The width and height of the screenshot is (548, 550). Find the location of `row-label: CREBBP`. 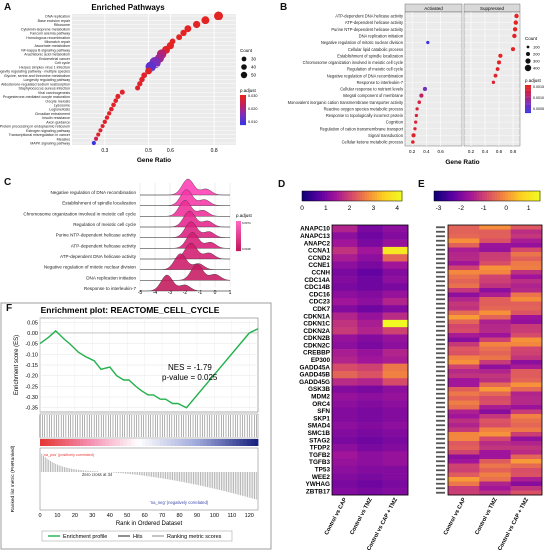

row-label: CREBBP is located at coordinates (317, 353).